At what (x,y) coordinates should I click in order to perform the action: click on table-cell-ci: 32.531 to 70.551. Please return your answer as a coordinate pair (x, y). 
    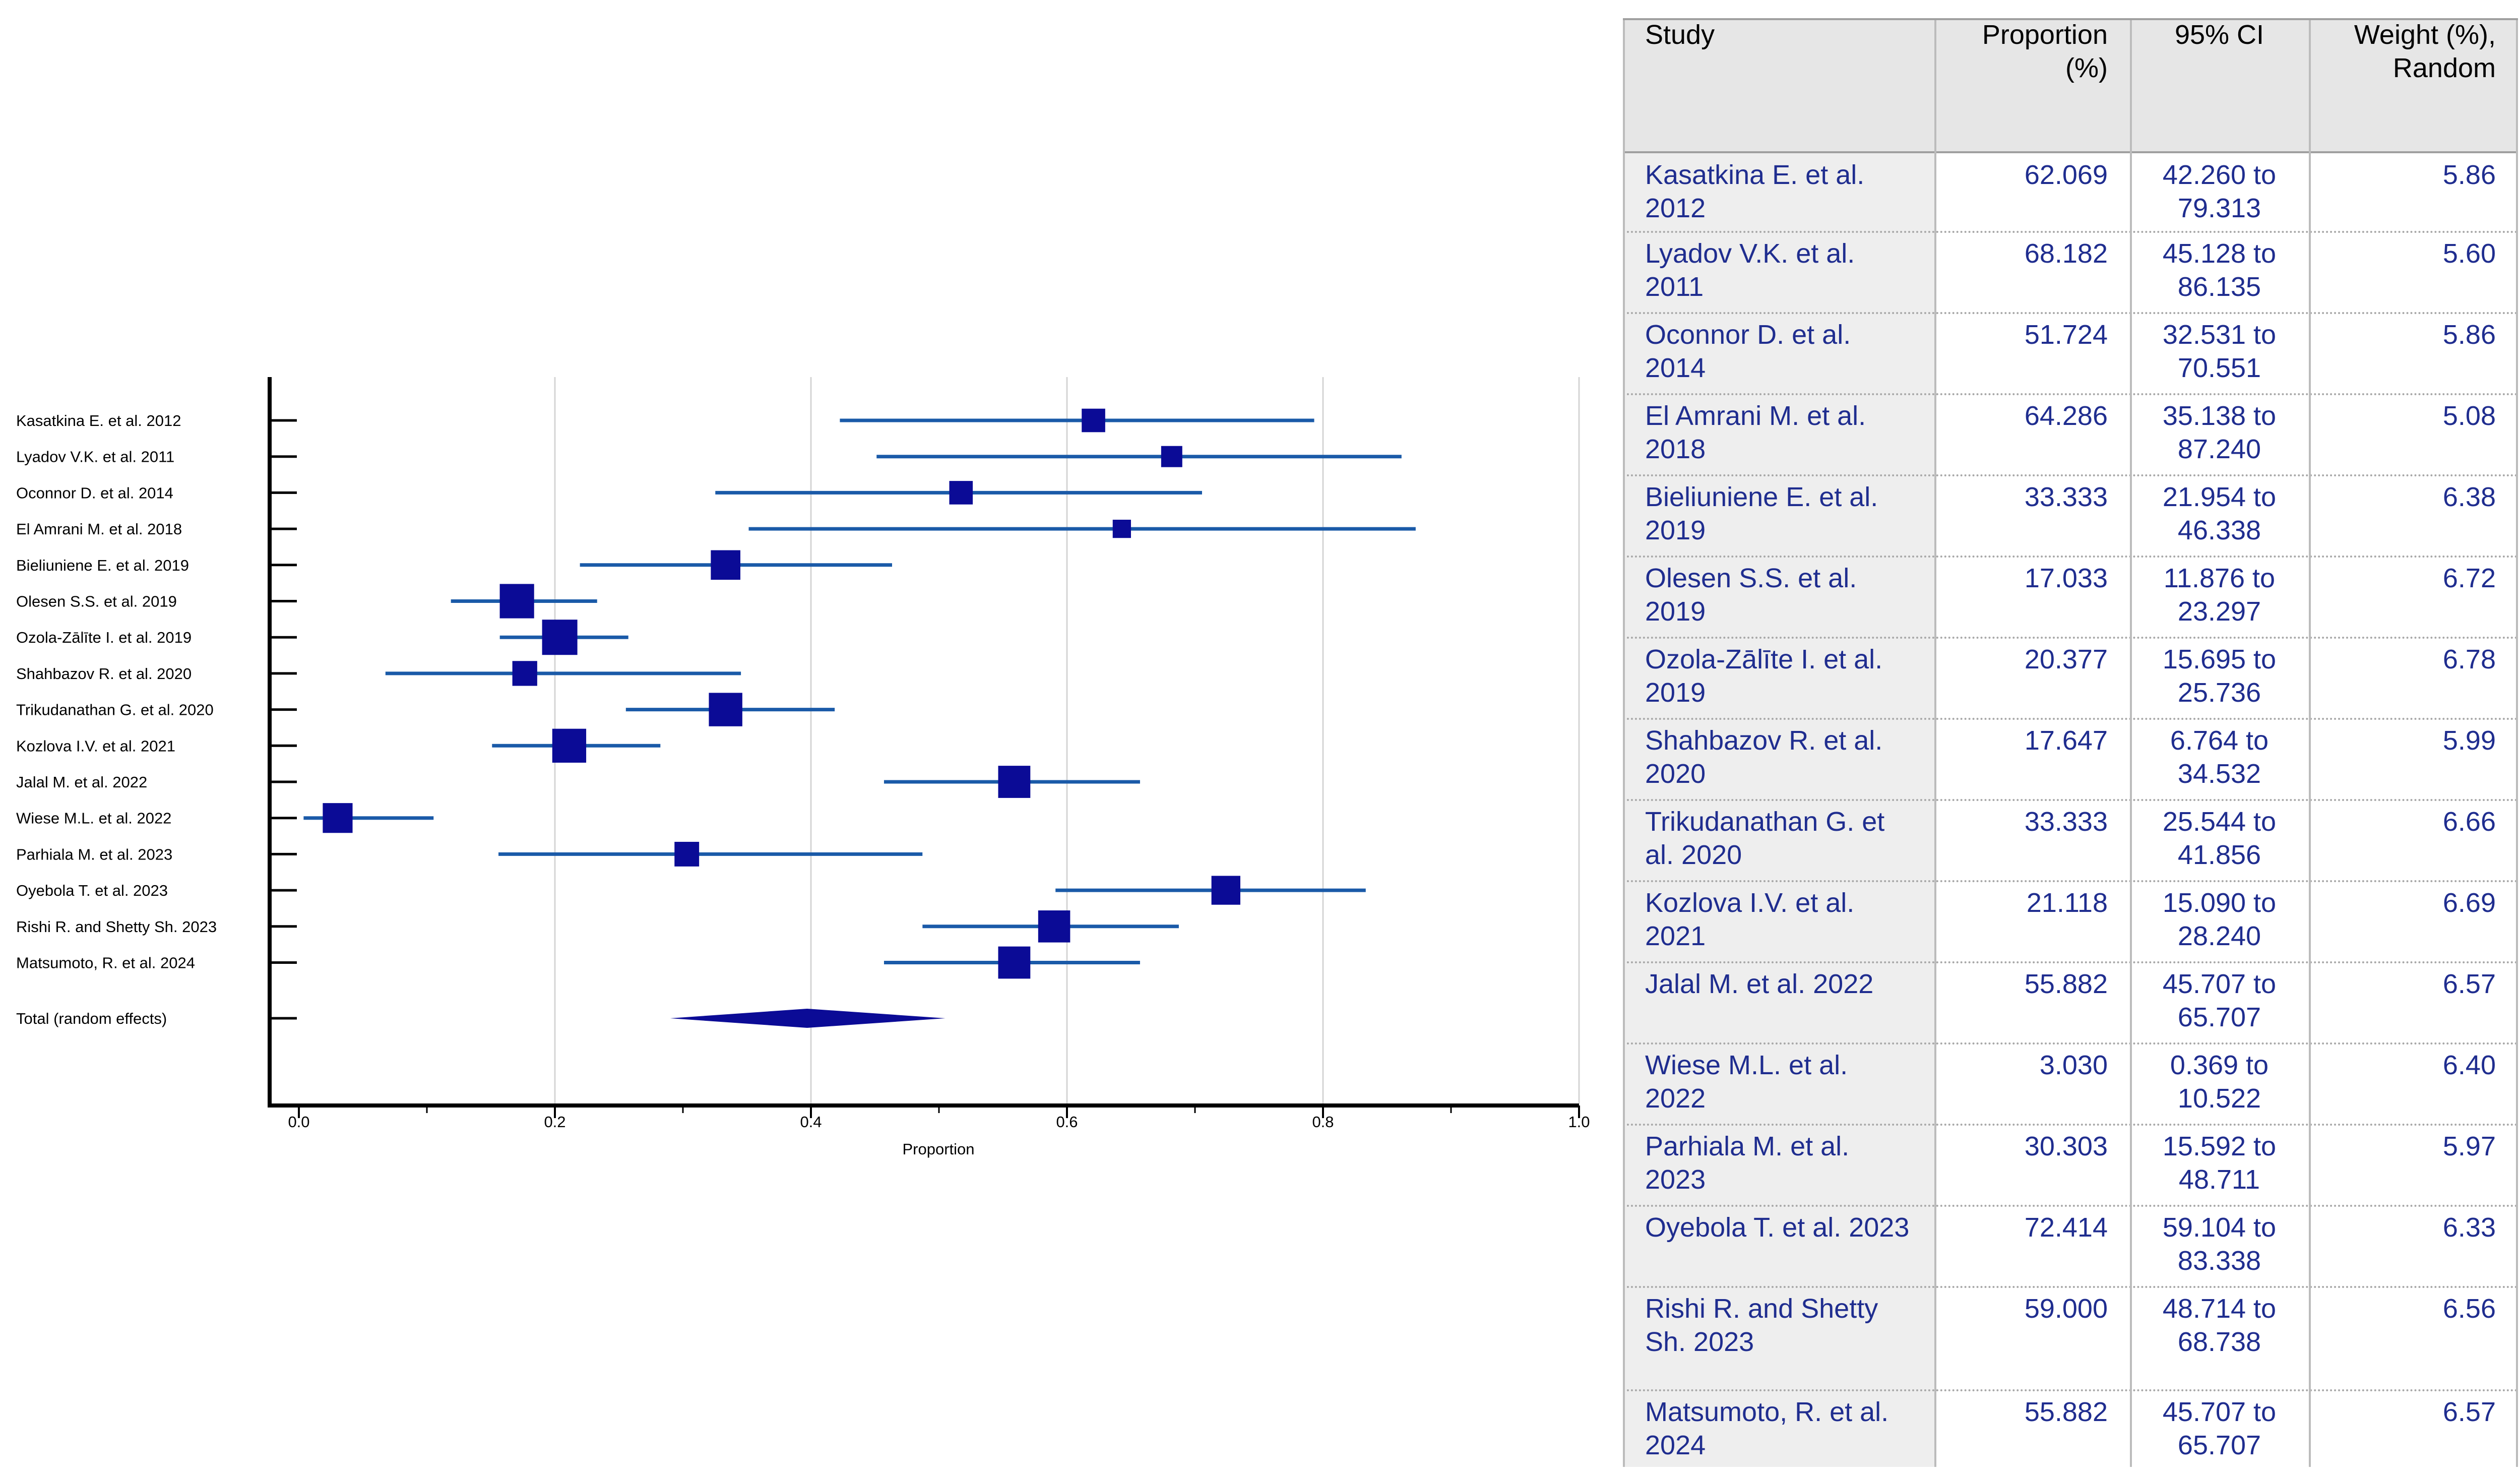
    Looking at the image, I should click on (2219, 351).